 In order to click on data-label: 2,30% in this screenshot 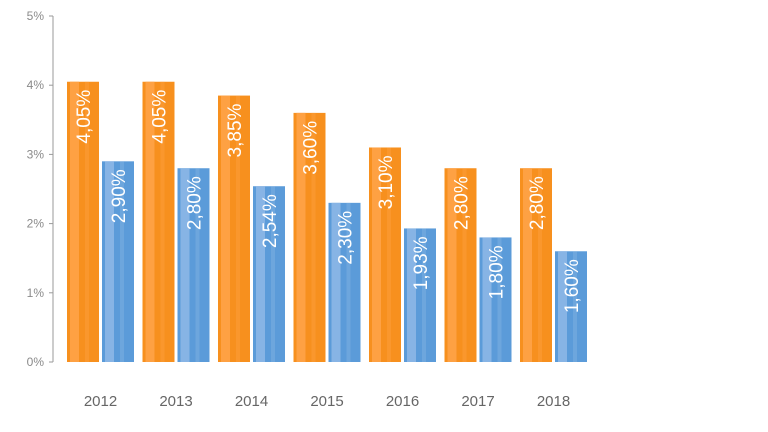, I will do `click(346, 238)`.